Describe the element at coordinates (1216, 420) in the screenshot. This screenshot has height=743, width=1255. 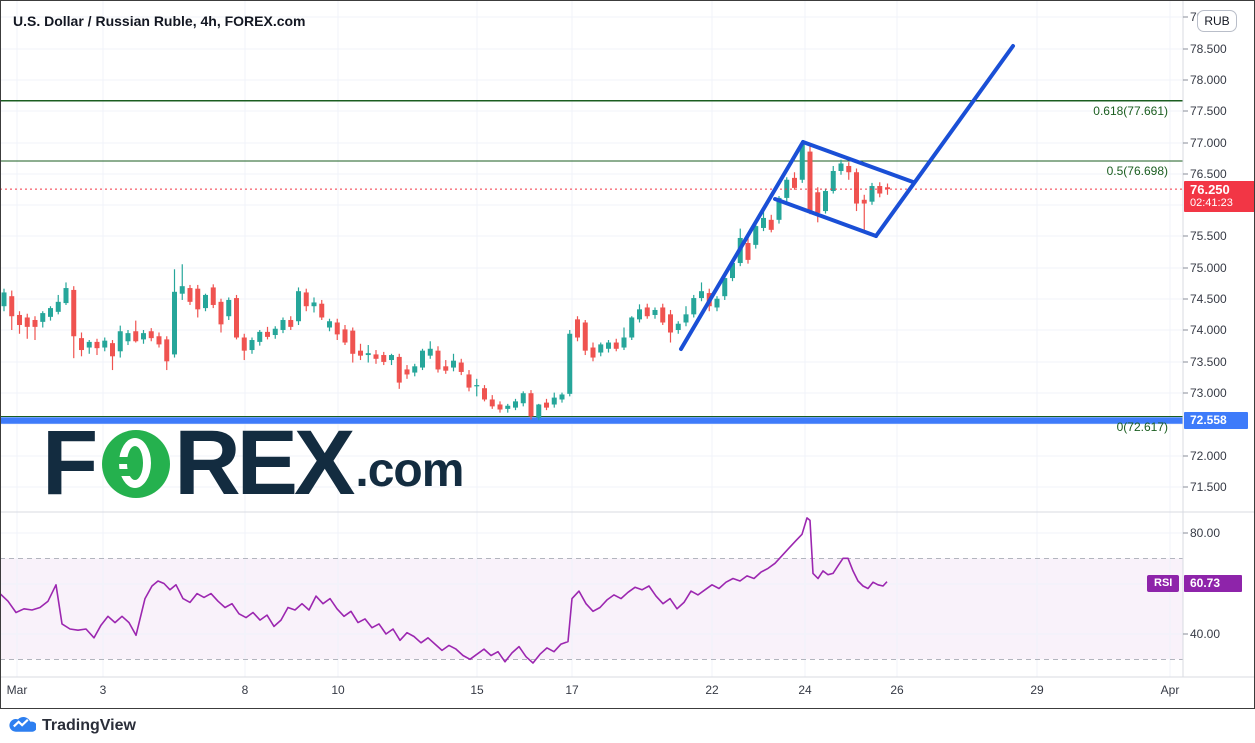
I see `support-level-label: 72.558` at that location.